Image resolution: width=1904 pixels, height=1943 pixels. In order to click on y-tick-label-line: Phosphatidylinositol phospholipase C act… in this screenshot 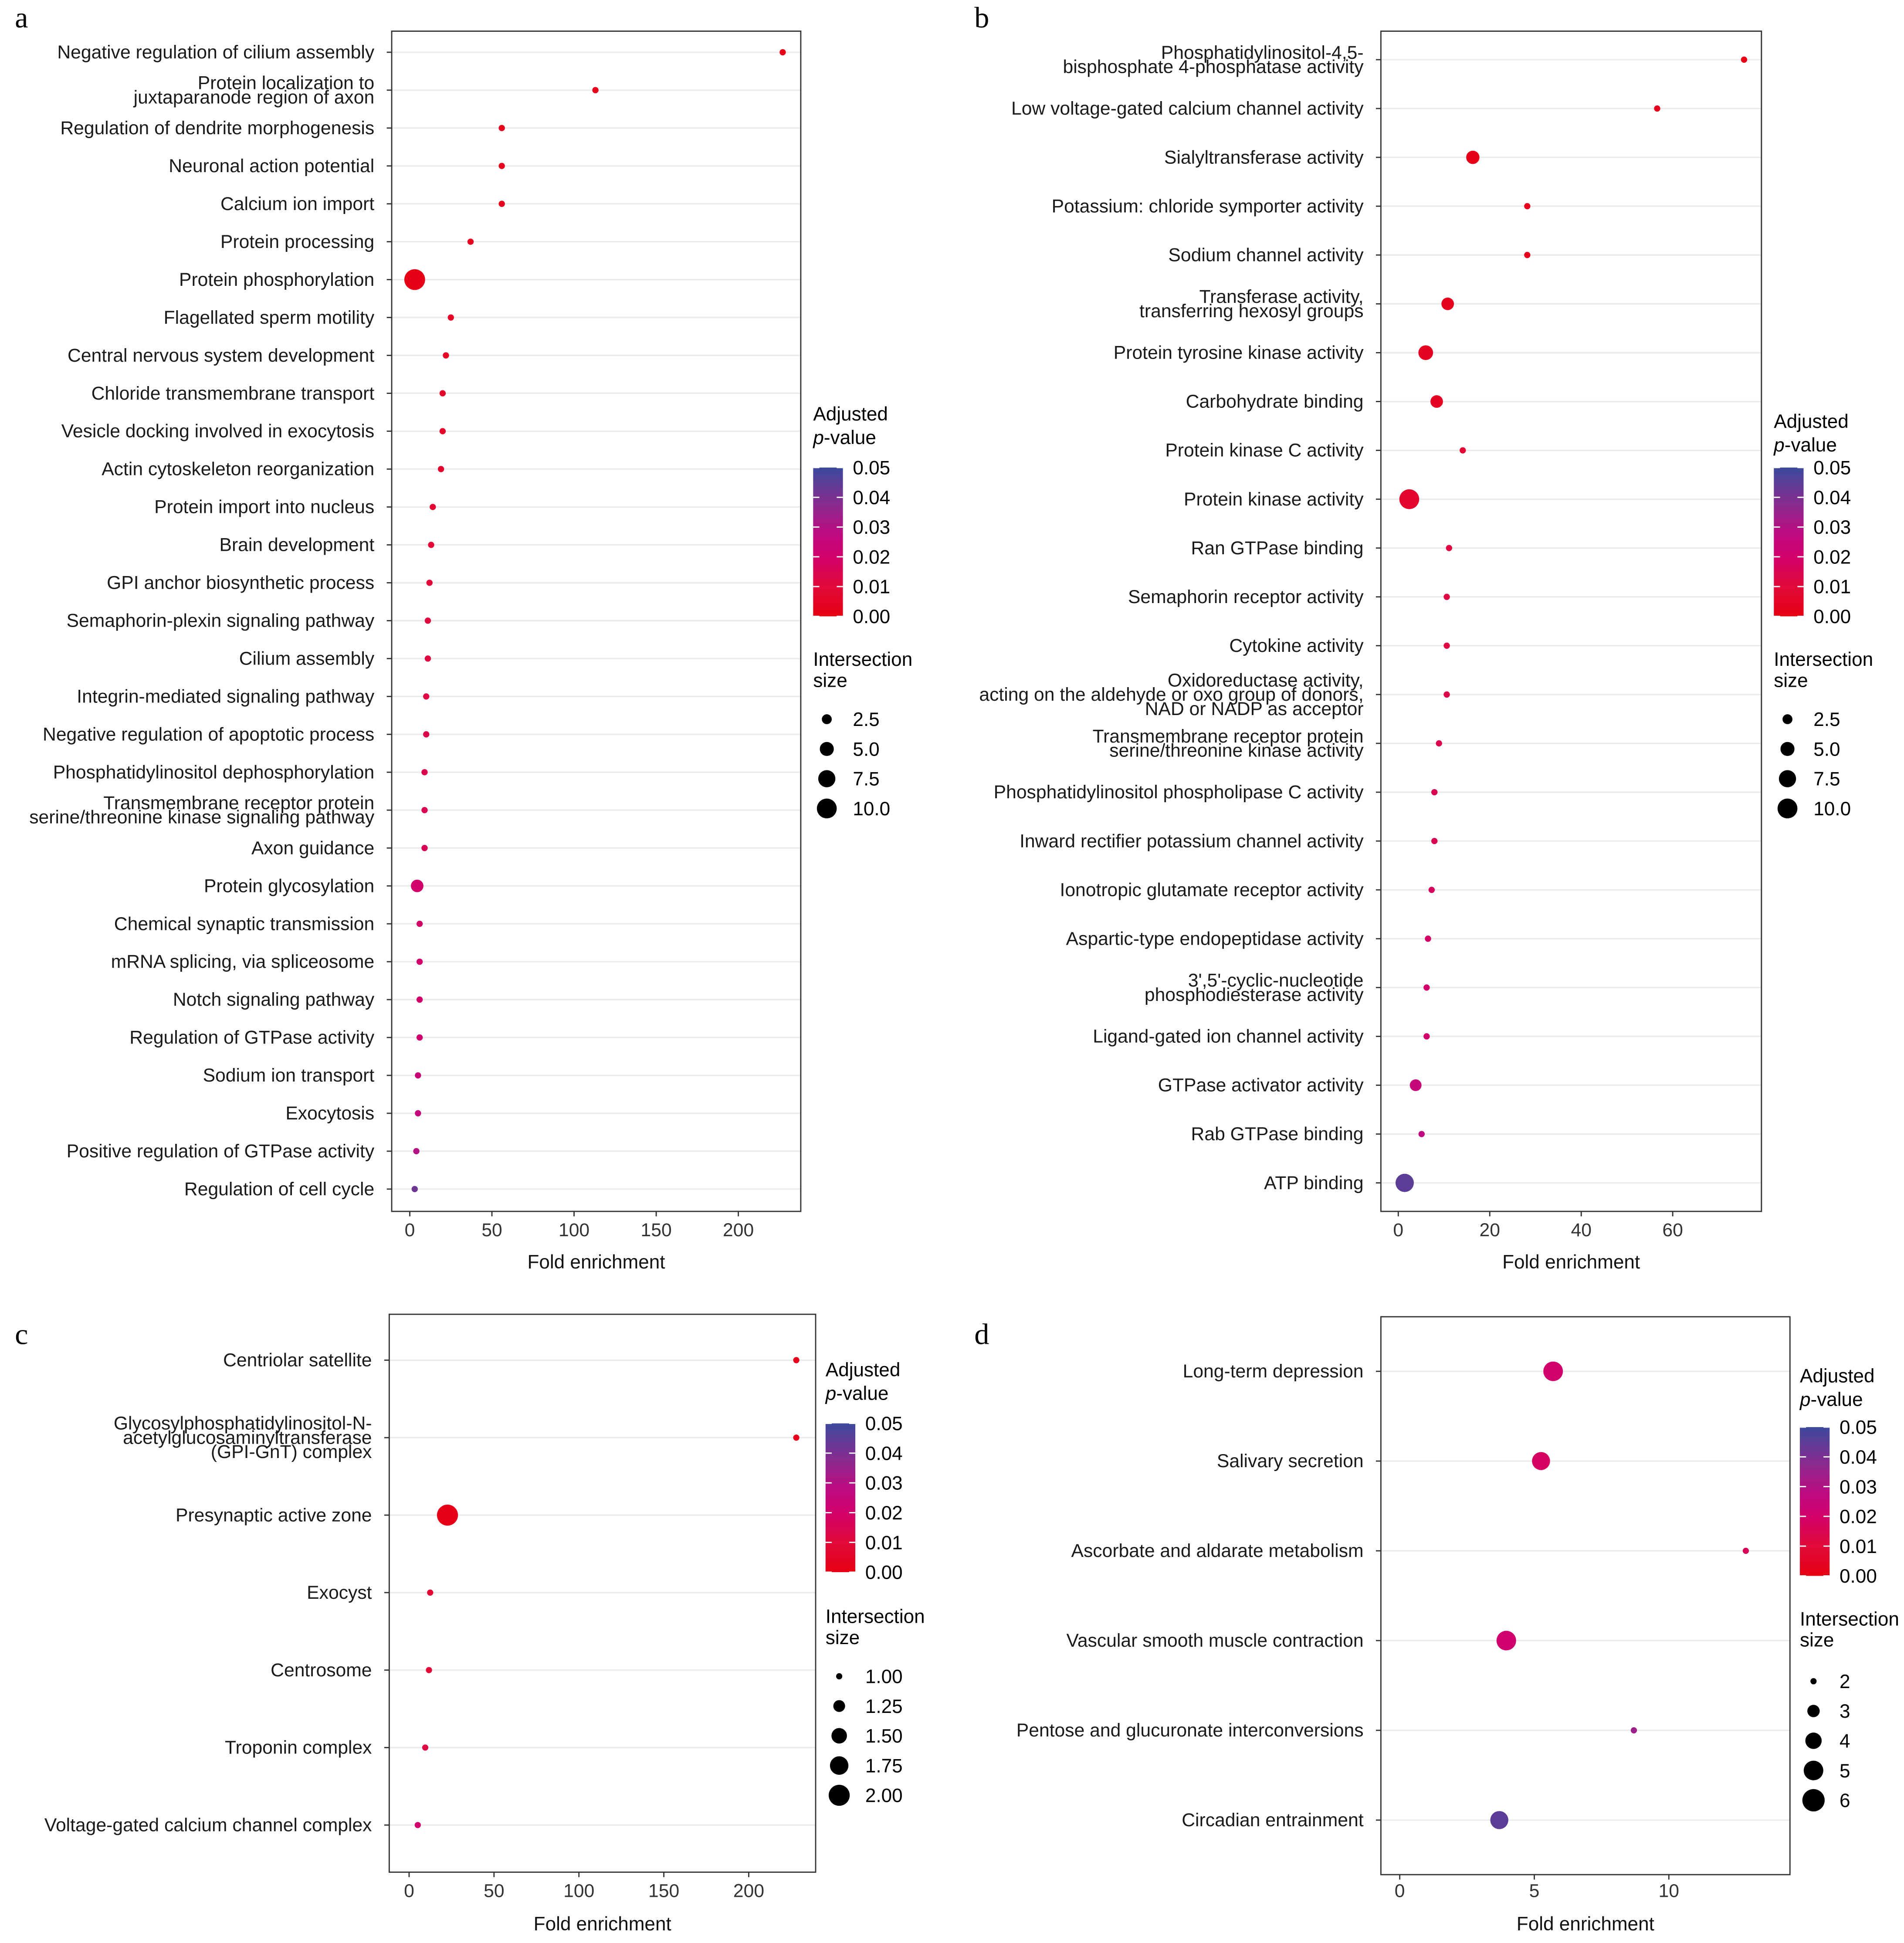, I will do `click(1179, 792)`.